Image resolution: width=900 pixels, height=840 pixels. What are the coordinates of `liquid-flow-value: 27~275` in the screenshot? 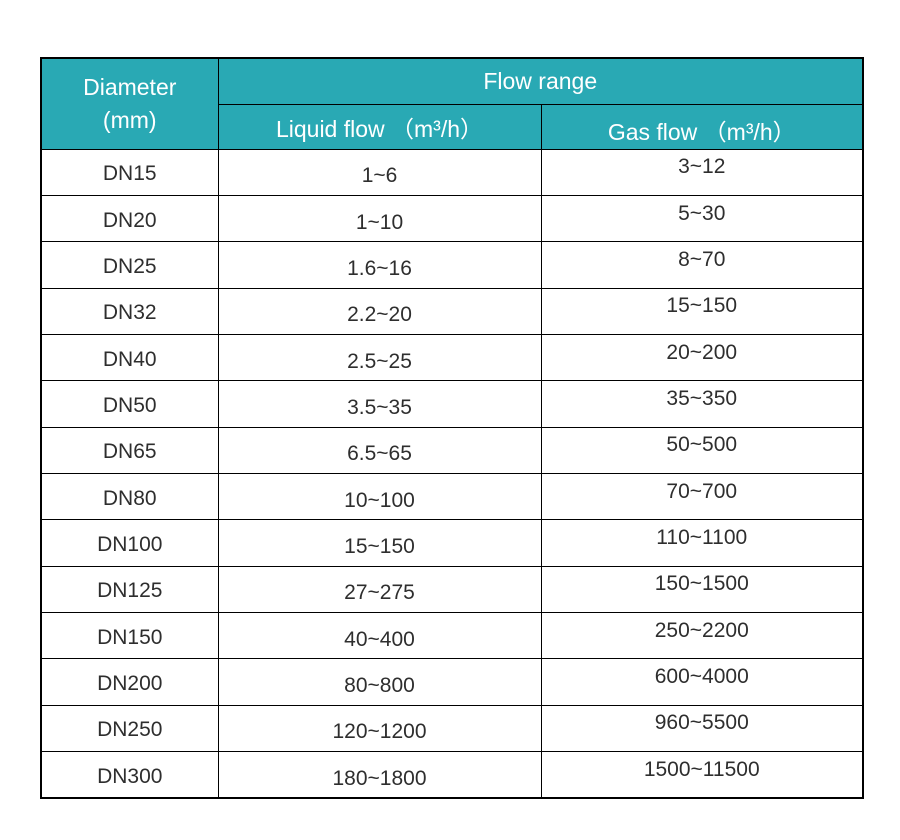 It's located at (379, 593).